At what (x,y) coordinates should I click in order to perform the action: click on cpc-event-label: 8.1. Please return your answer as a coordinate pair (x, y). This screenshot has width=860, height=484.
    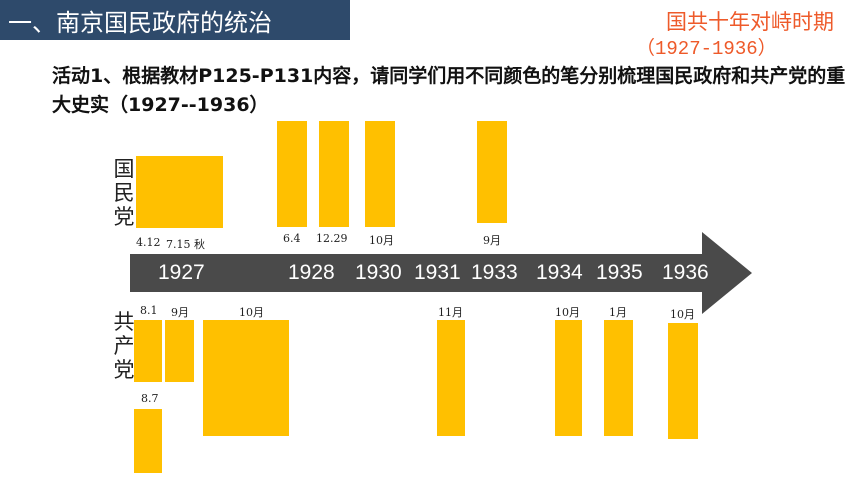
    Looking at the image, I should click on (149, 310).